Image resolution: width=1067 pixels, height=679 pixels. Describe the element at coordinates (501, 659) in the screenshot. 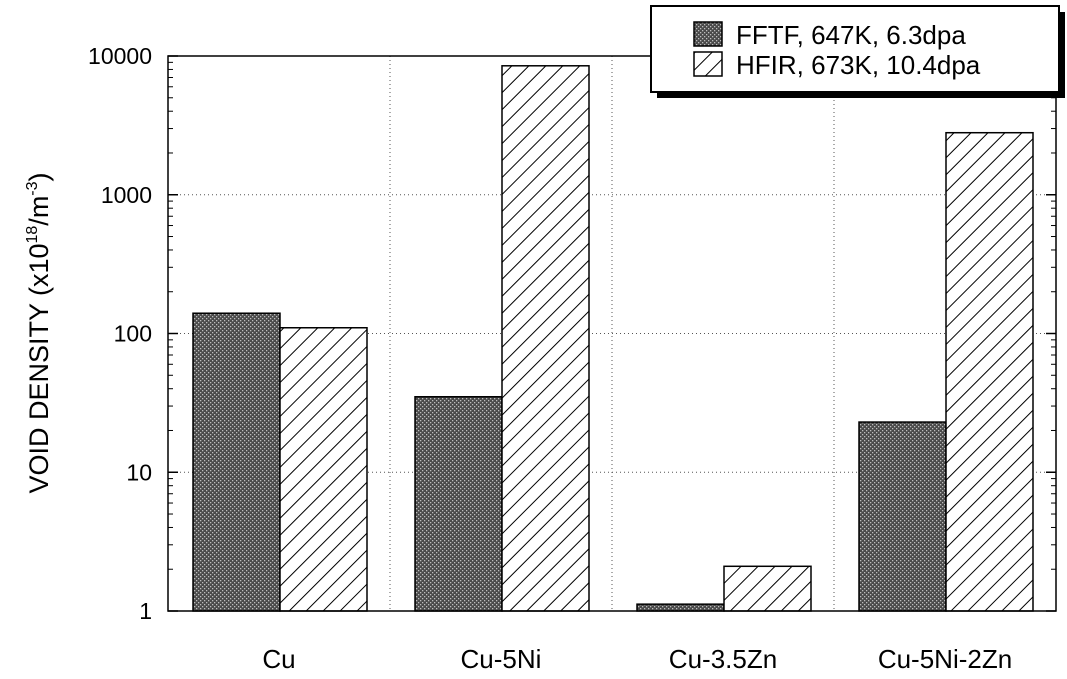

I see `x-category-label: Cu-5Ni` at that location.